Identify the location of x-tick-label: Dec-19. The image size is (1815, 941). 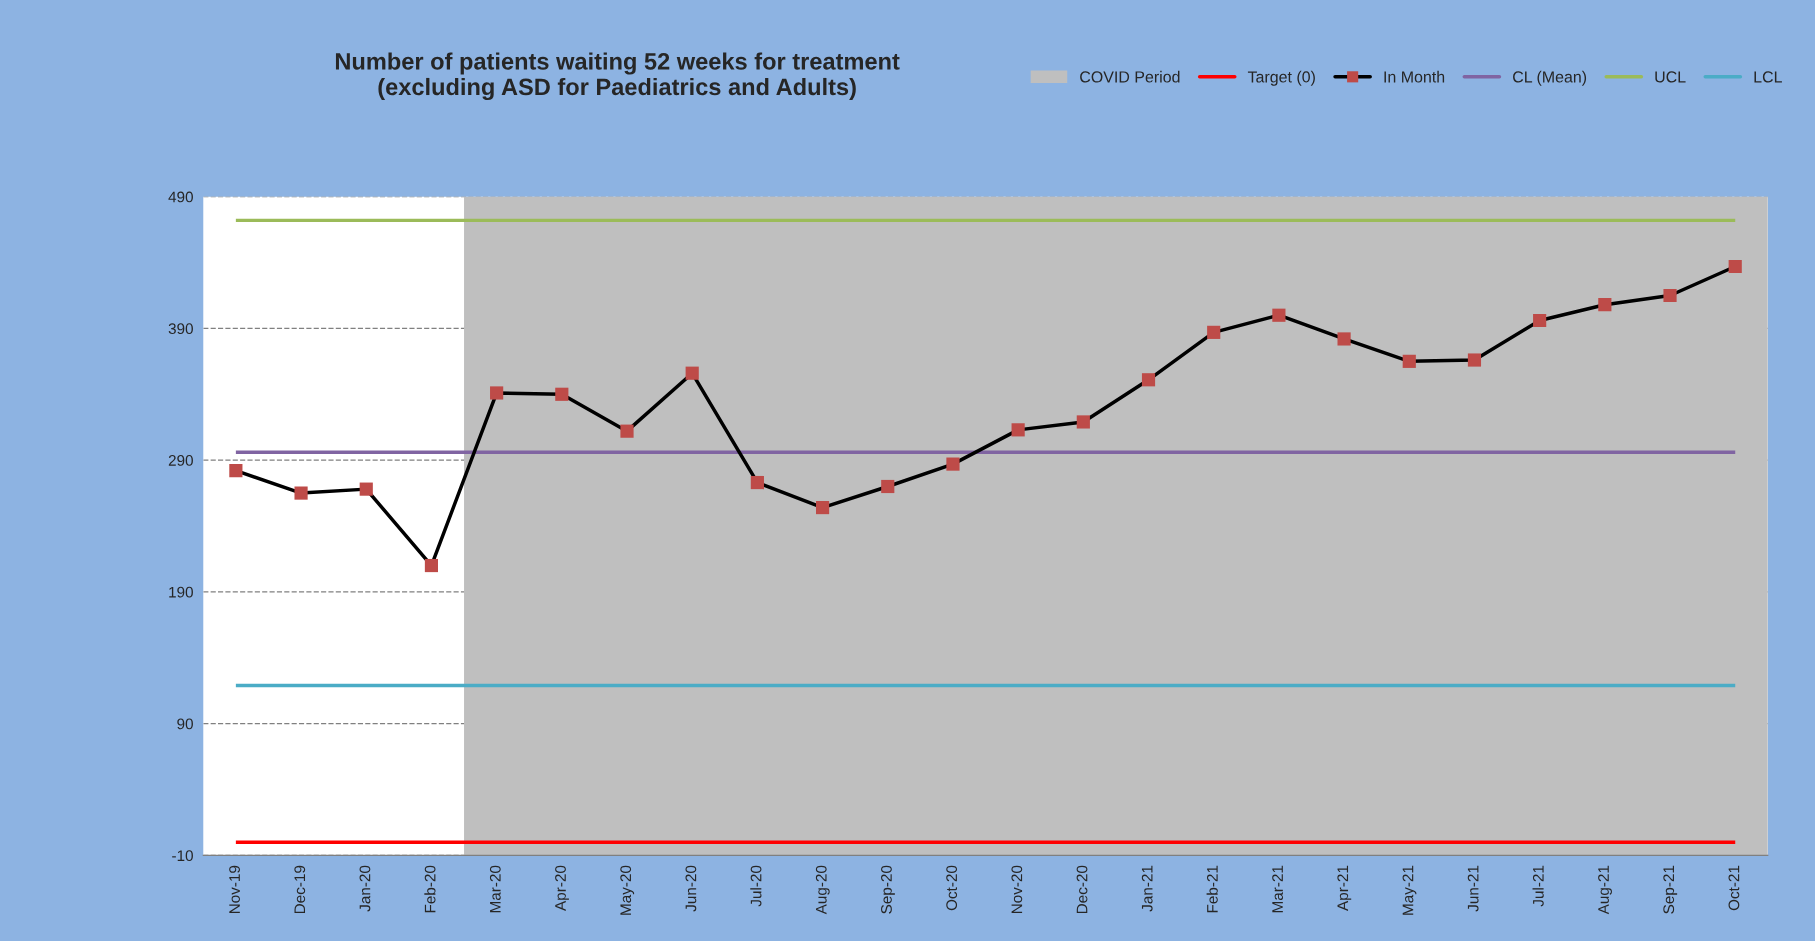
(300, 889).